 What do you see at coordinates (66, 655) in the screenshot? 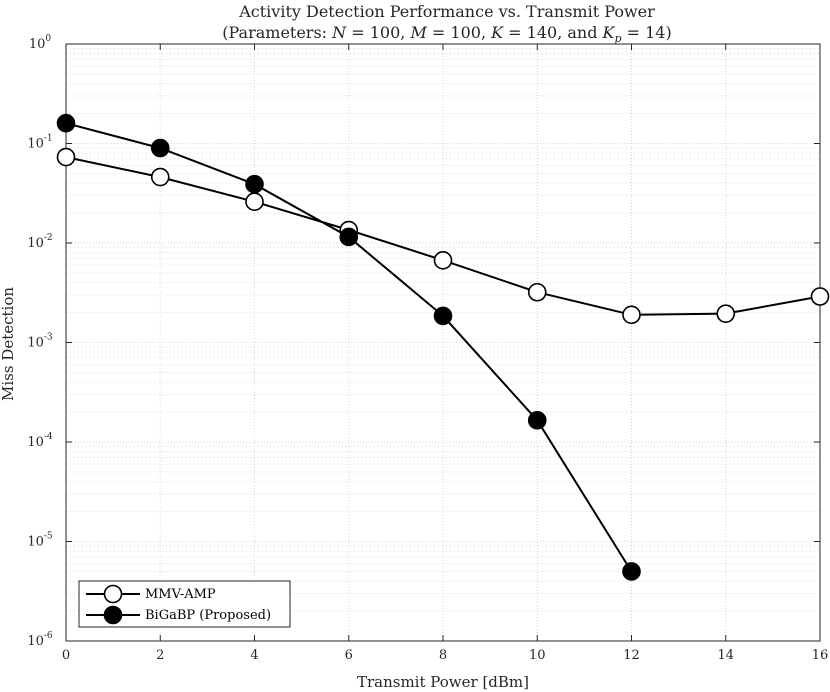
I see `x-tick-label: 0` at bounding box center [66, 655].